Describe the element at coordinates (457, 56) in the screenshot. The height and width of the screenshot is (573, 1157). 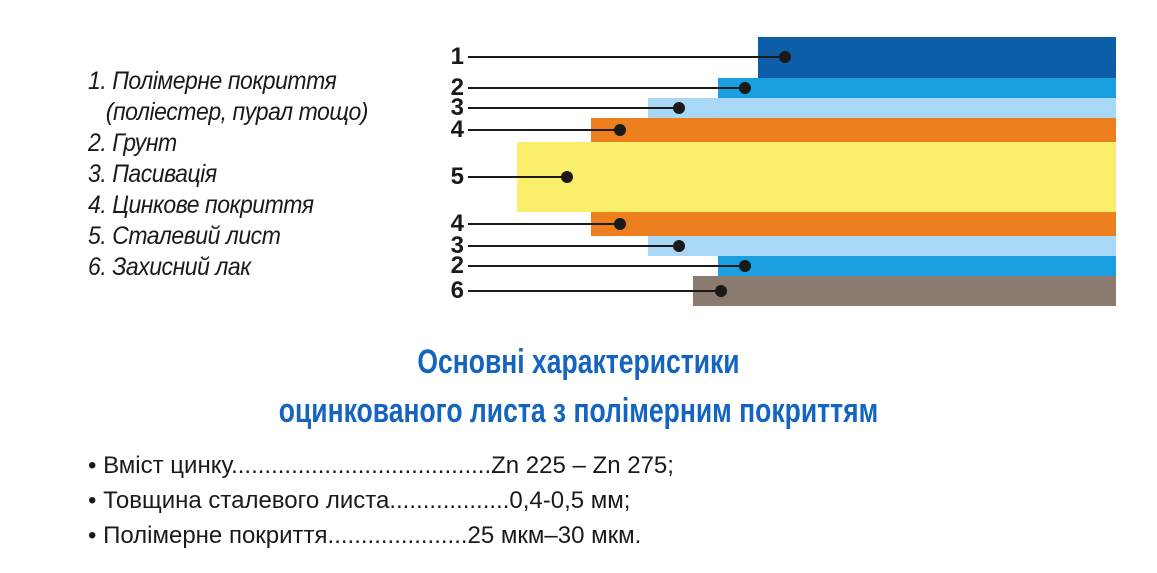
I see `layer-number-1: 1` at that location.